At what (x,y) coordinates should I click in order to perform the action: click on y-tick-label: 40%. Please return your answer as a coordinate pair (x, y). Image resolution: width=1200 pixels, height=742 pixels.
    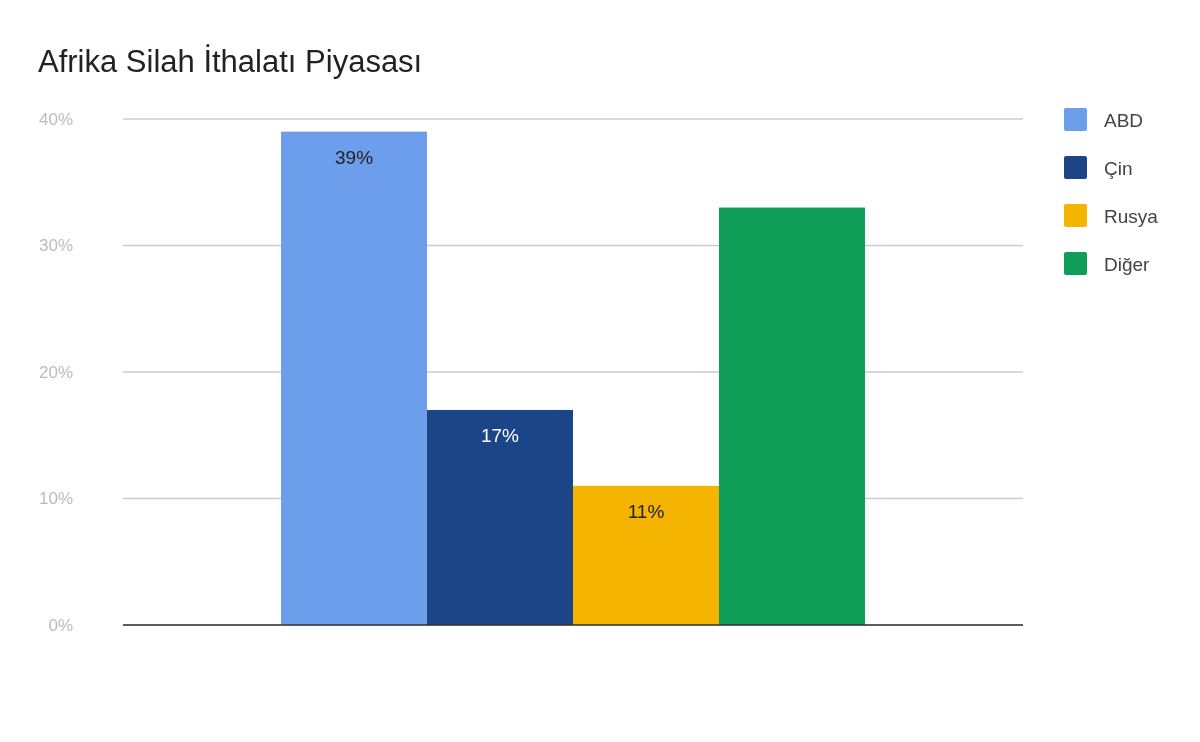
    Looking at the image, I should click on (55, 119).